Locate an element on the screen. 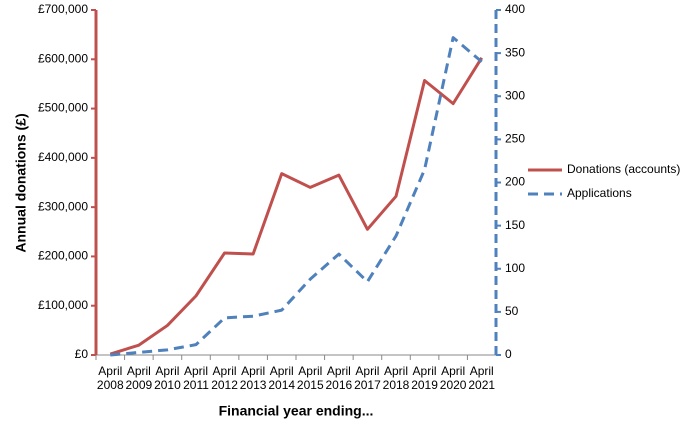  x-tick-label: April 2008 is located at coordinates (110, 378).